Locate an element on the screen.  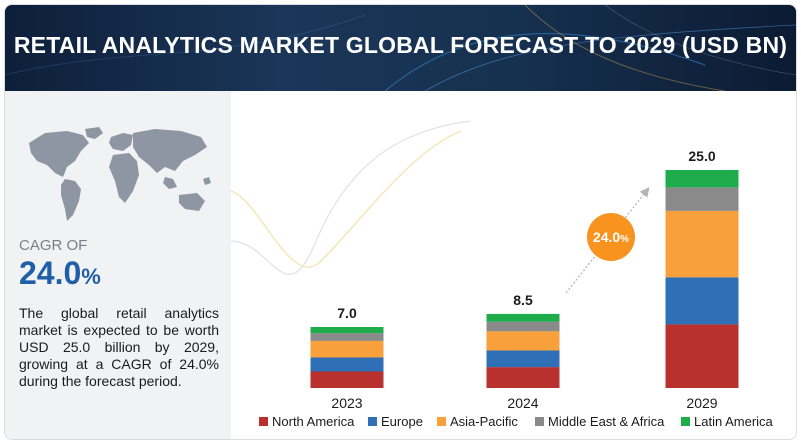
world-map-icon is located at coordinates (120, 174).